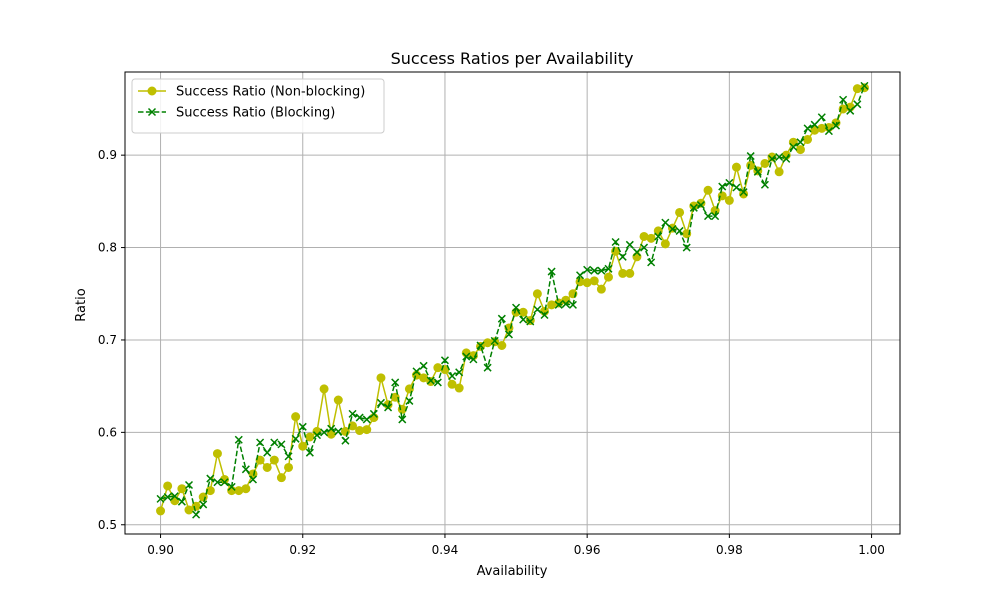 The height and width of the screenshot is (604, 1000). I want to click on y-tick-label: 0.5, so click(107, 525).